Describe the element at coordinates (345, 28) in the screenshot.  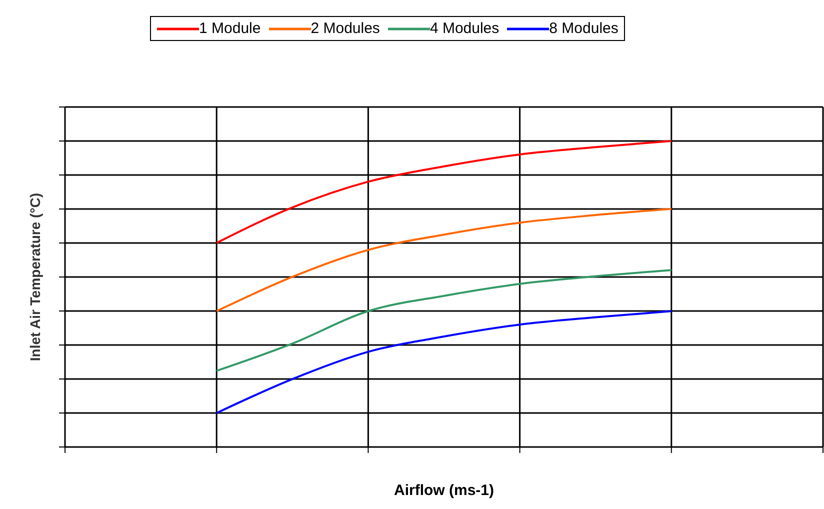
I see `legend-label: 2 Modules` at that location.